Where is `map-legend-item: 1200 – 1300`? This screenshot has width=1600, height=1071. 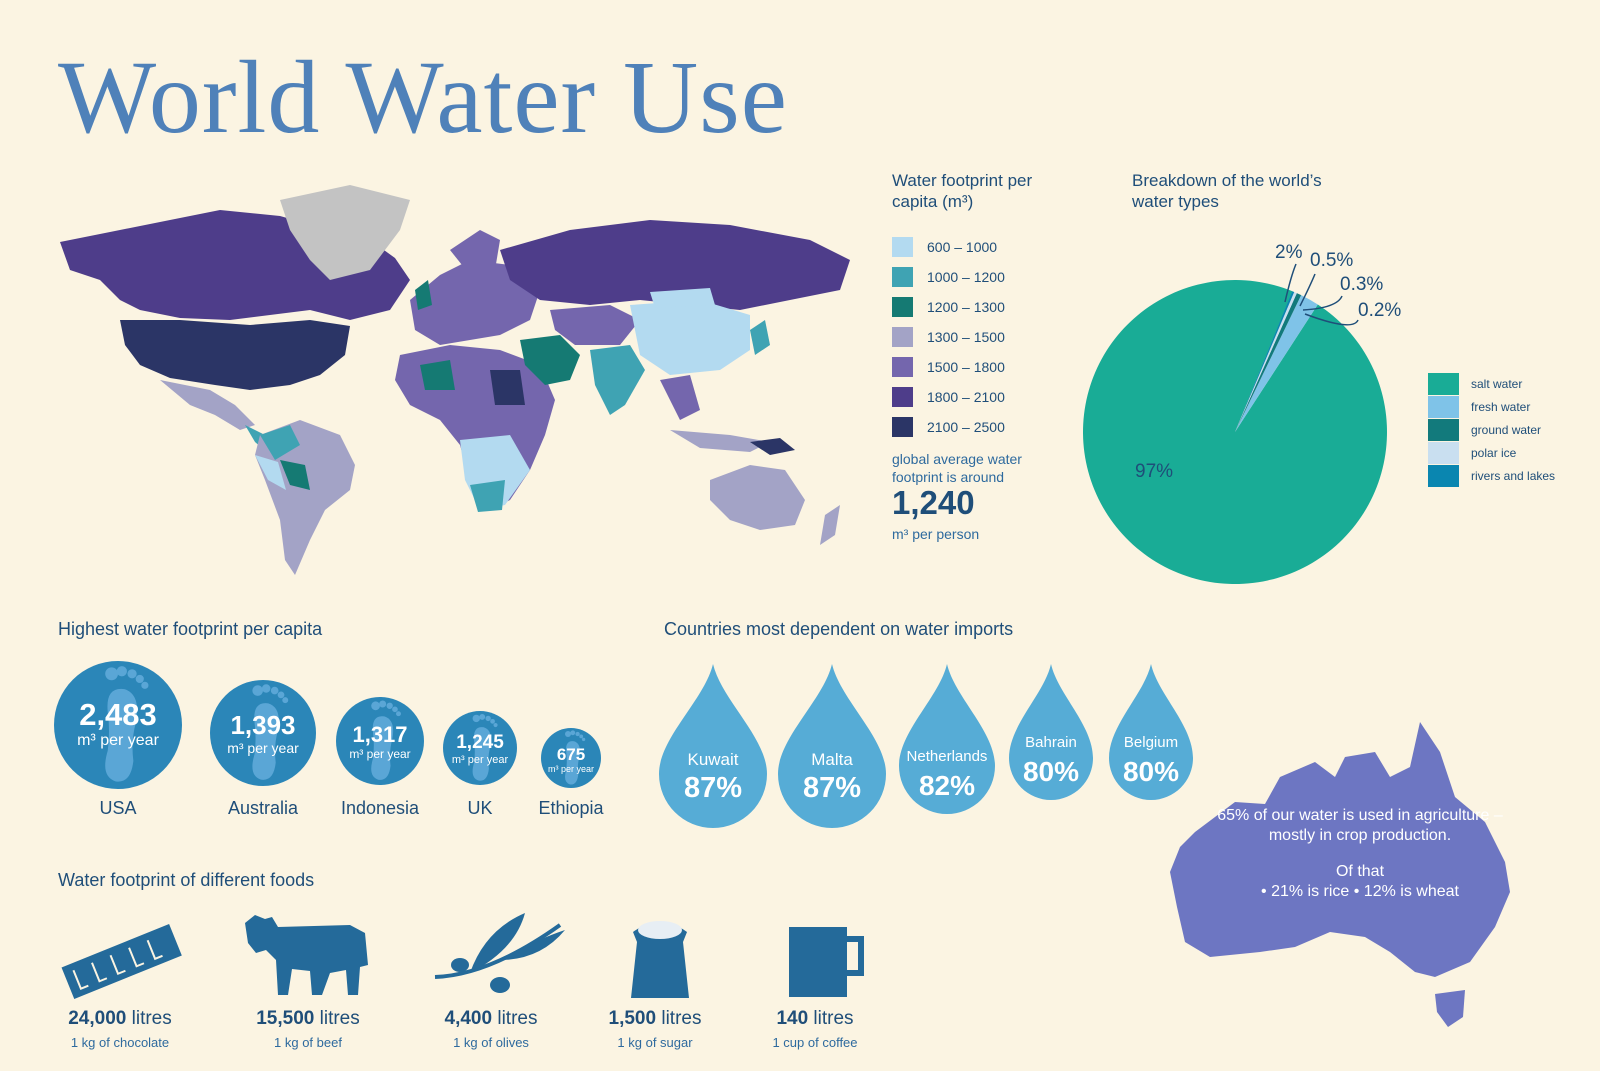
map-legend-item: 1200 – 1300 is located at coordinates (948, 307).